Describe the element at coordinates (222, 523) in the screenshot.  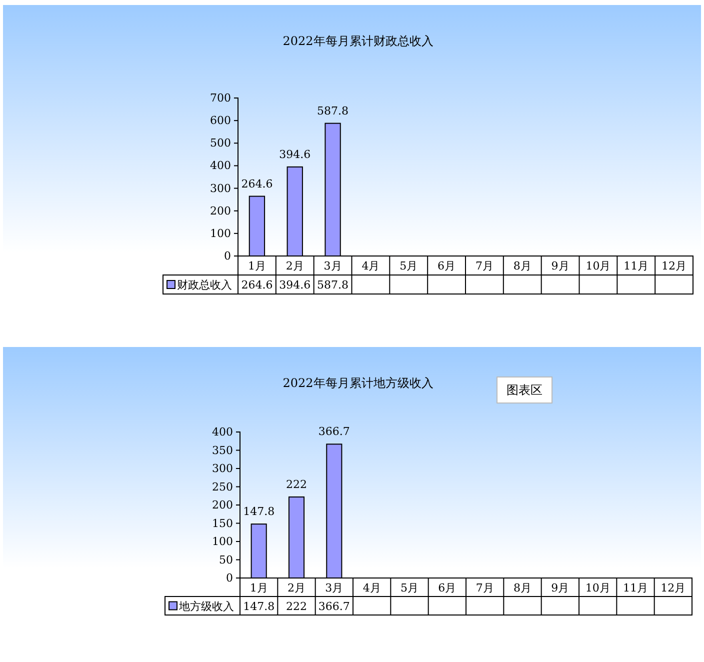
I see `y-tick-label: 150` at that location.